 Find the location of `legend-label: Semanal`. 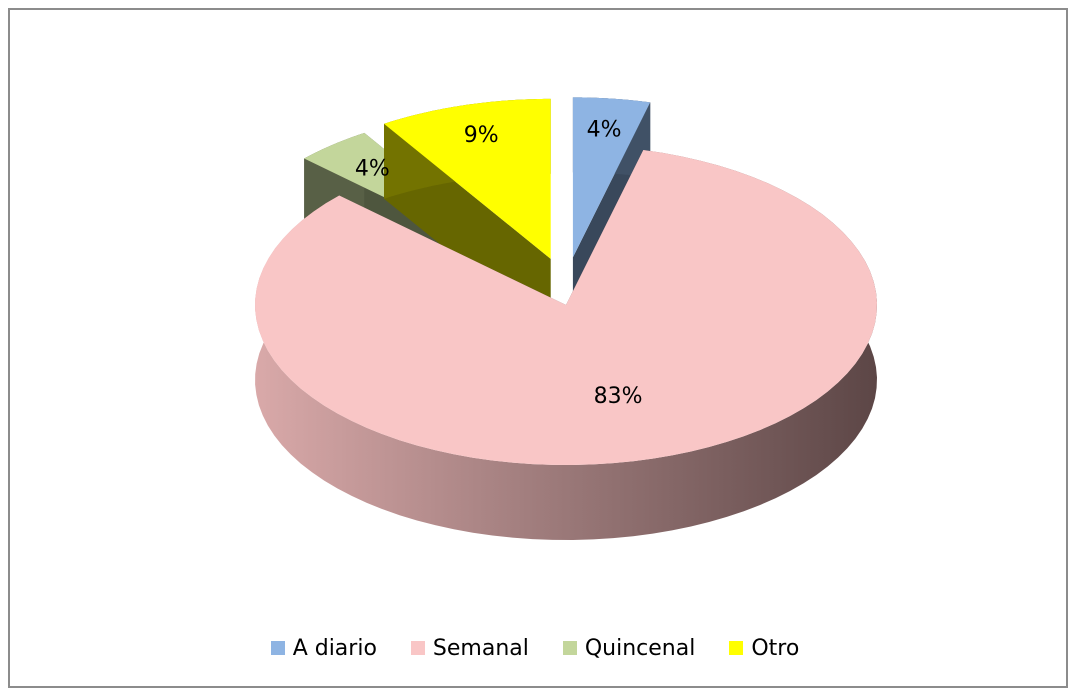

legend-label: Semanal is located at coordinates (480, 648).